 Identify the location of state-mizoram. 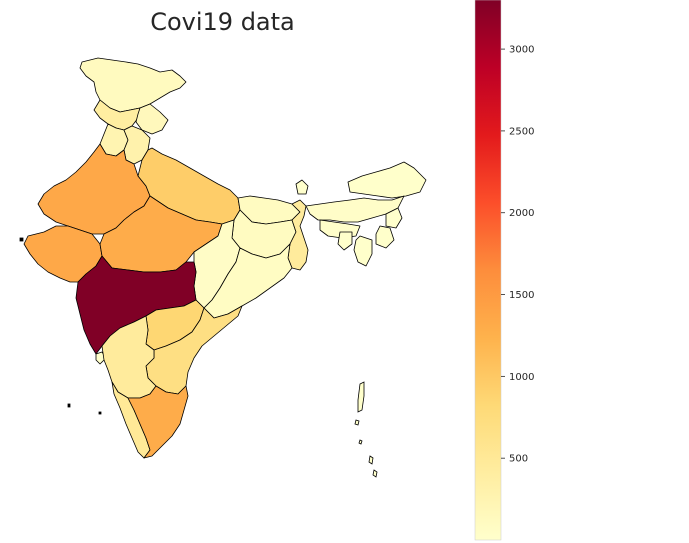
(363, 251).